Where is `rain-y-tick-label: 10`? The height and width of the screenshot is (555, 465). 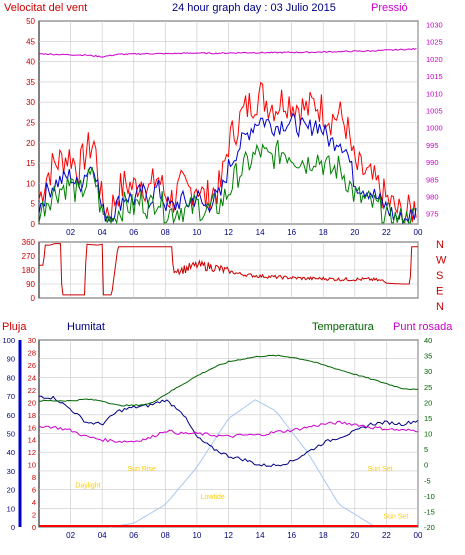 rain-y-tick-label: 10 is located at coordinates (32, 465).